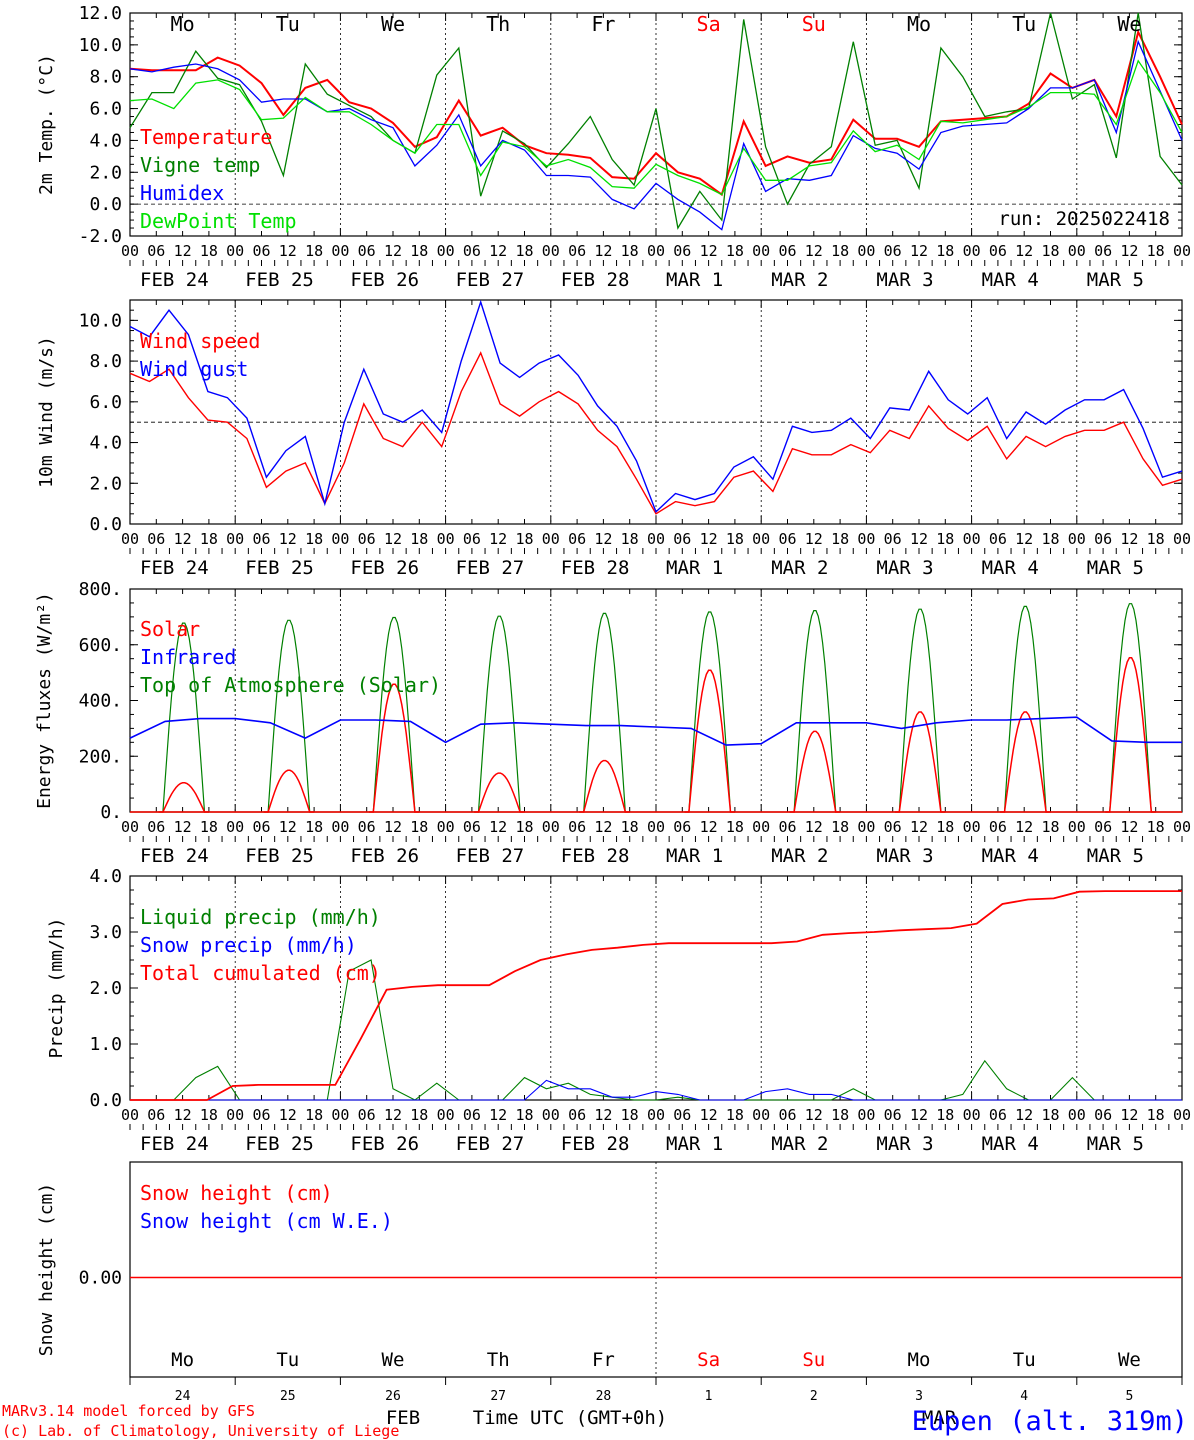  What do you see at coordinates (288, 1396) in the screenshot?
I see `day-number: 25` at bounding box center [288, 1396].